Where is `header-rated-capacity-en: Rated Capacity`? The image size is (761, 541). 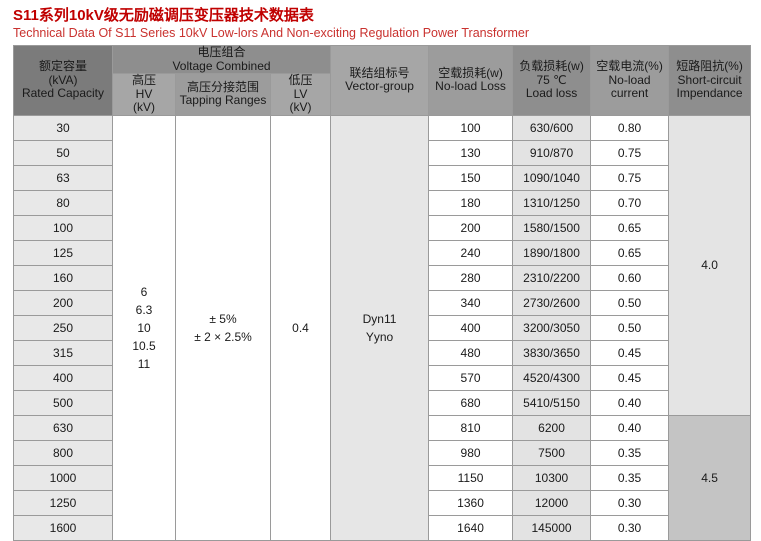 header-rated-capacity-en: Rated Capacity is located at coordinates (63, 93).